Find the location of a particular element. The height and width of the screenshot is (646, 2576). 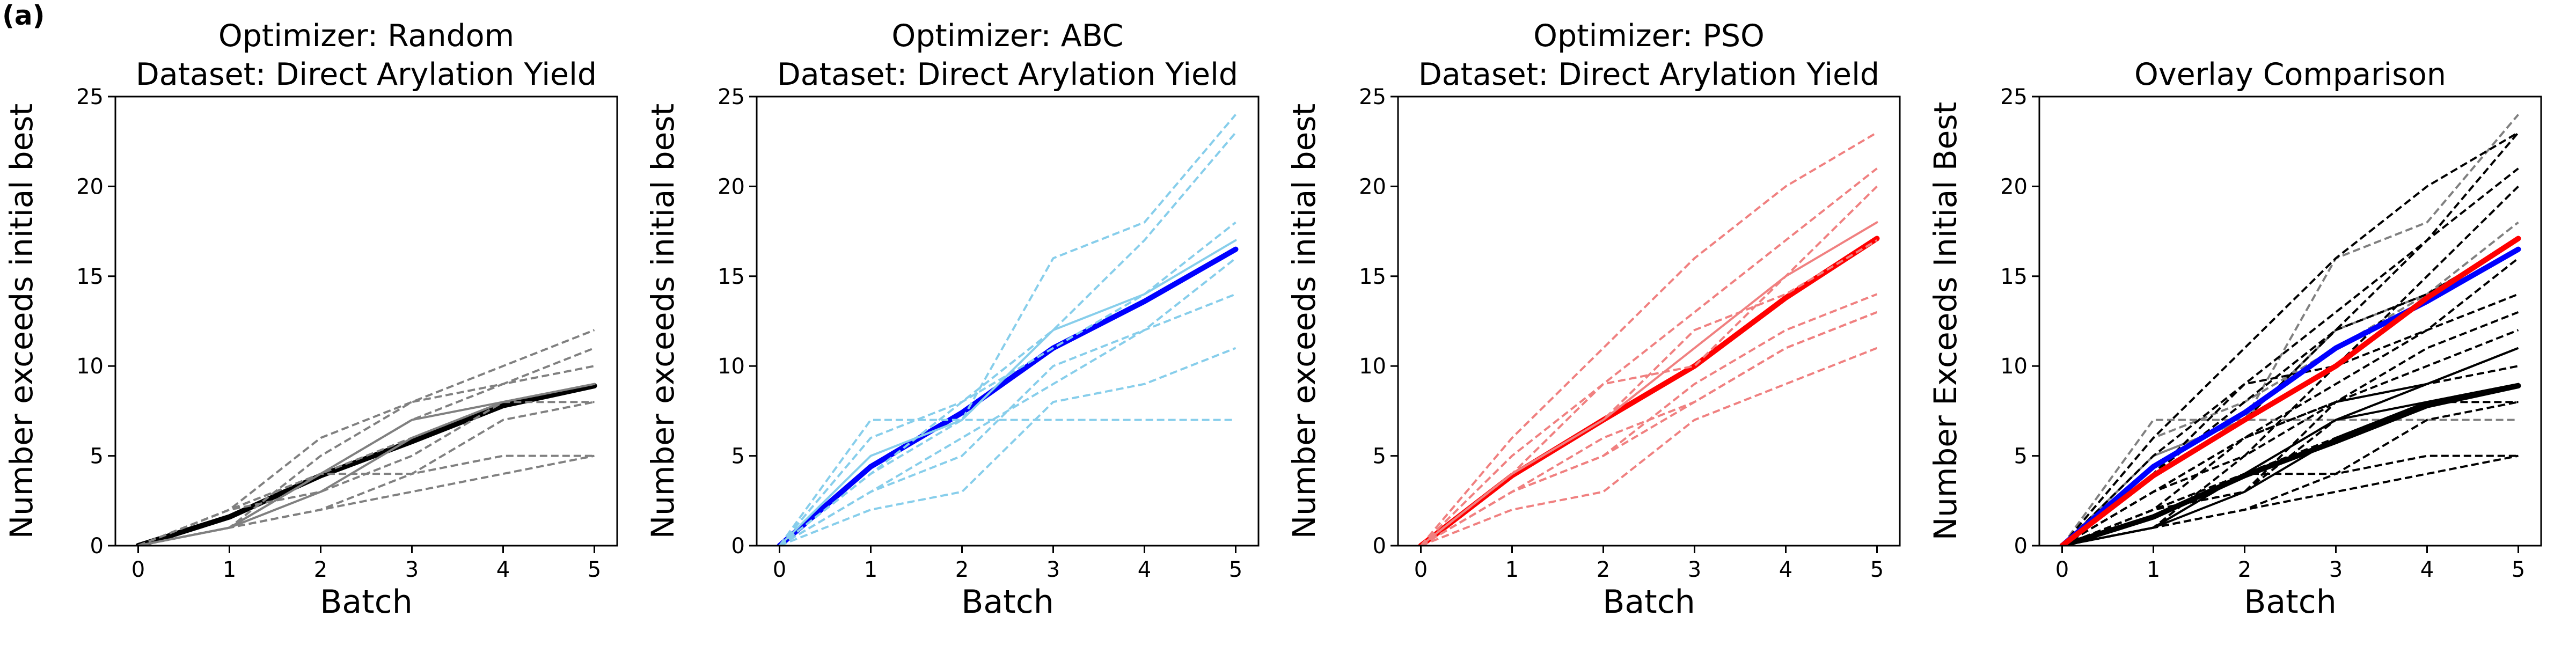

chart-title: Optimizer: ABC is located at coordinates (1007, 36).